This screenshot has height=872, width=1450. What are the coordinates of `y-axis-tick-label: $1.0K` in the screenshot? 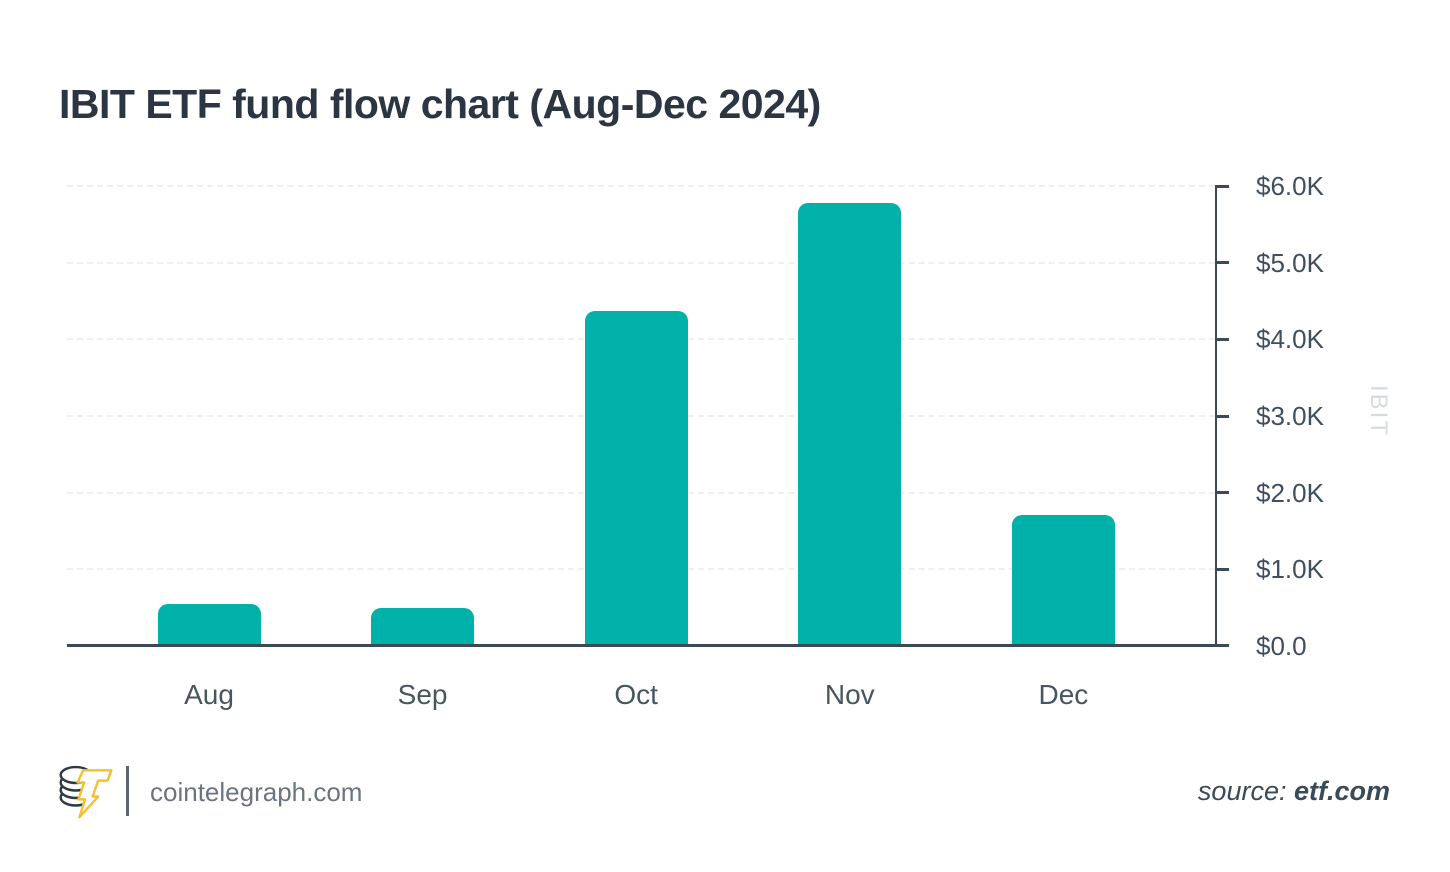 It's located at (1290, 569).